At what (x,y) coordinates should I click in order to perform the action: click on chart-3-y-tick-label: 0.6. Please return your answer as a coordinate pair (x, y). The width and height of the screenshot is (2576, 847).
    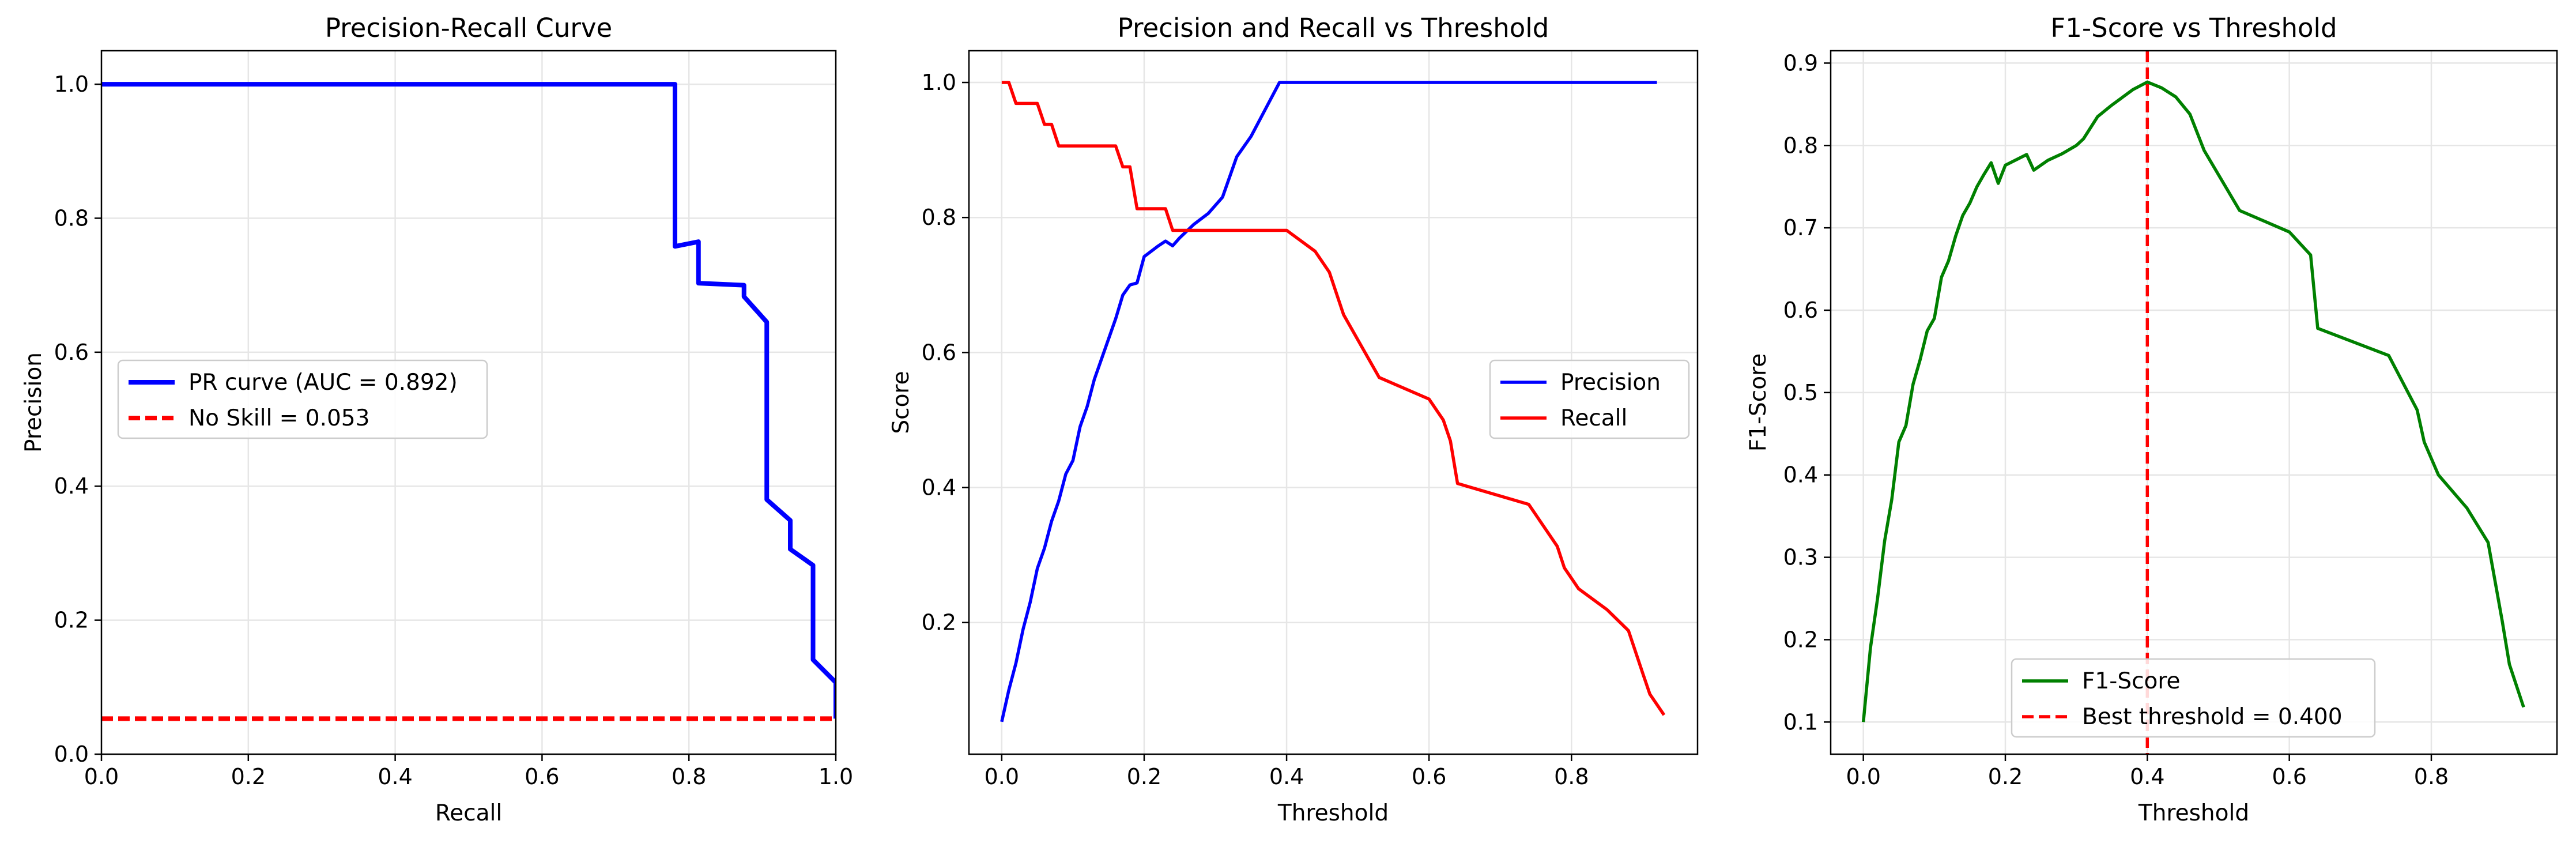
    Looking at the image, I should click on (1800, 310).